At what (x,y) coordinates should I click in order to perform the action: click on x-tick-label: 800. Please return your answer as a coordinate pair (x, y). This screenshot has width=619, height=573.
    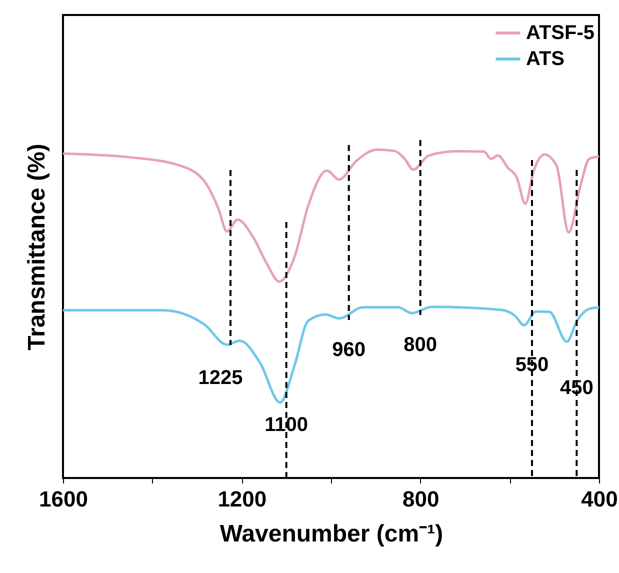
    Looking at the image, I should click on (421, 499).